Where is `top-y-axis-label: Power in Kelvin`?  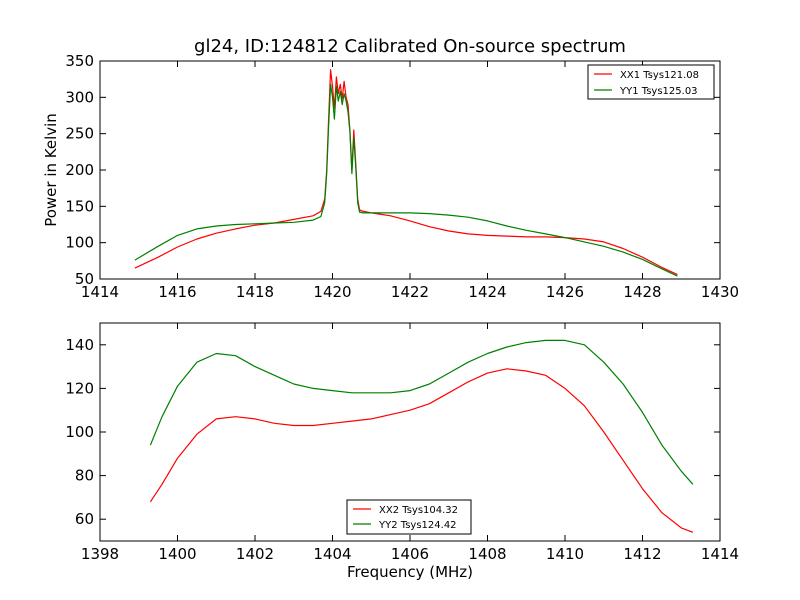
top-y-axis-label: Power in Kelvin is located at coordinates (51, 170).